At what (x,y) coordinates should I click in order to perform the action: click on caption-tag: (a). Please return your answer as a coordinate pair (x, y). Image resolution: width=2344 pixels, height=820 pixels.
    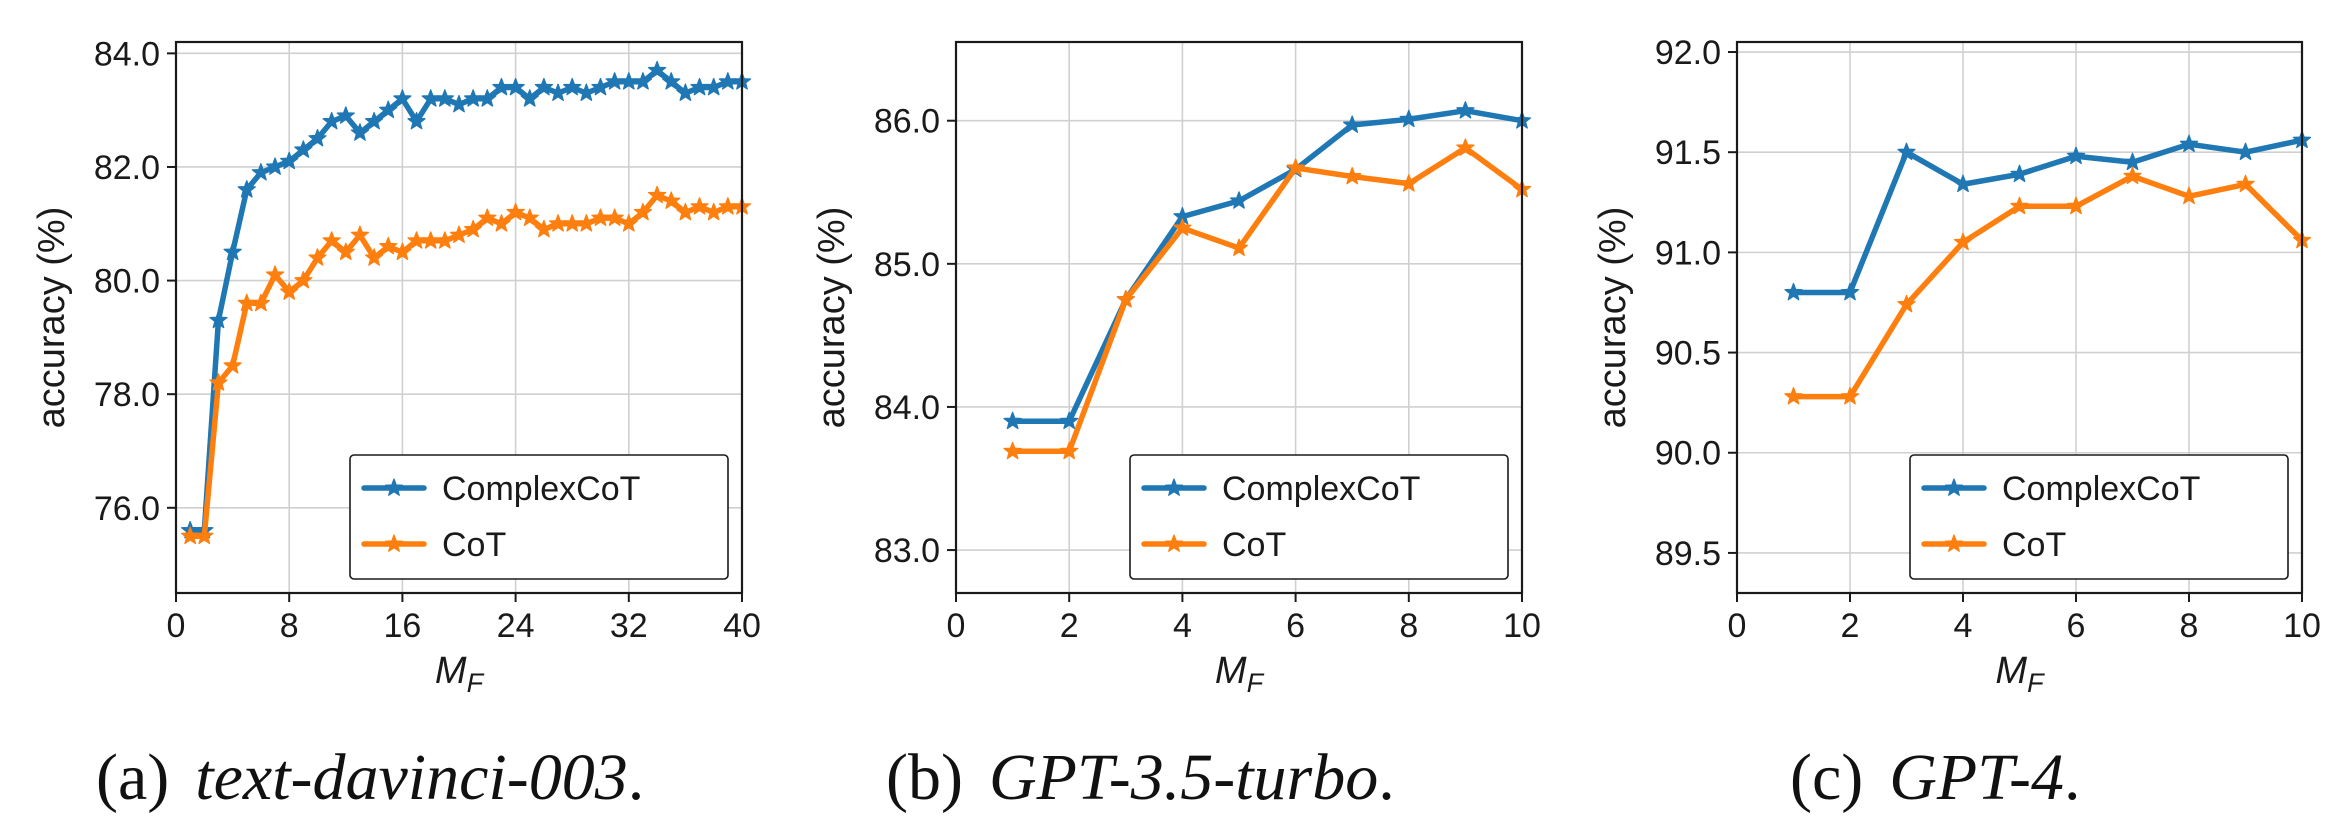
    Looking at the image, I should click on (133, 777).